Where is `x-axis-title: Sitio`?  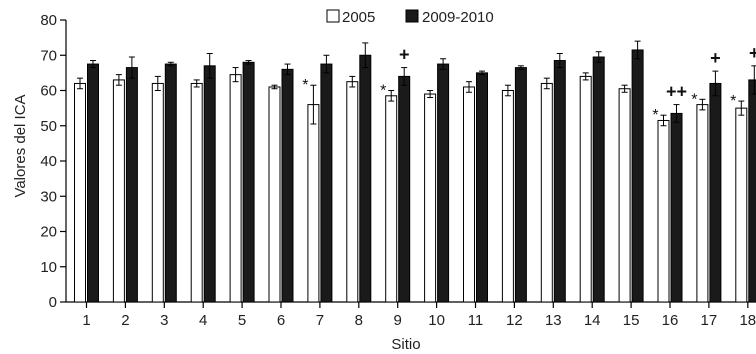
x-axis-title: Sitio is located at coordinates (405, 344).